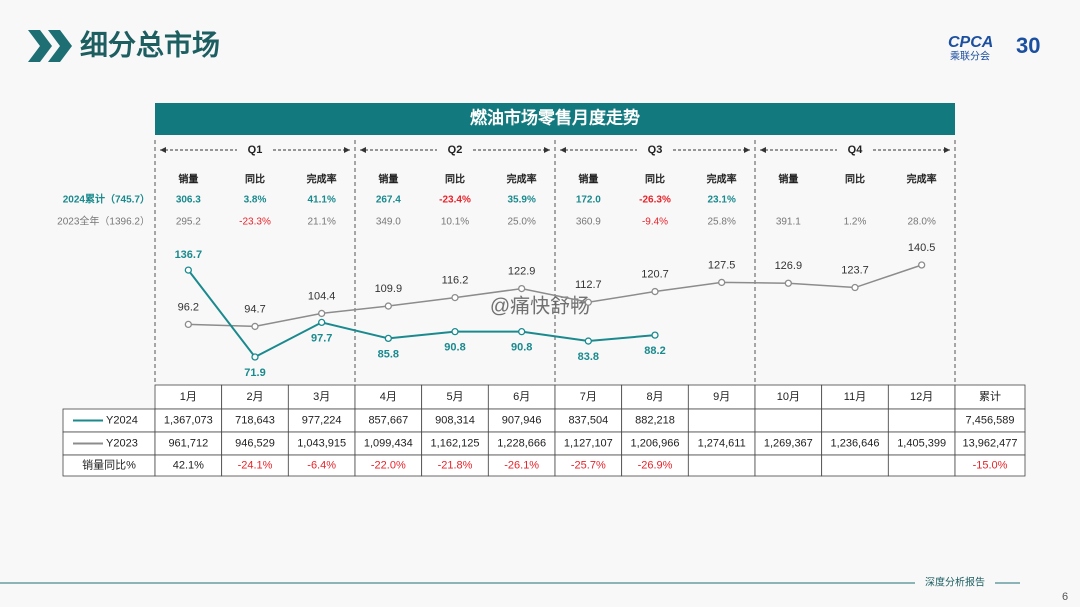  Describe the element at coordinates (388, 465) in the screenshot. I see `table-value: -22.0%` at that location.